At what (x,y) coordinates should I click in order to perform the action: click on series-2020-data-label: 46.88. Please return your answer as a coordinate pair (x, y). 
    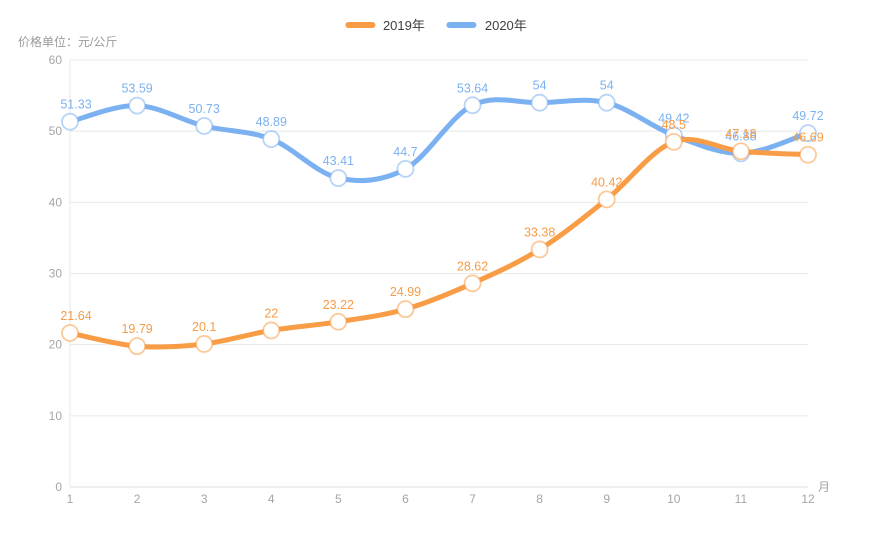
    Looking at the image, I should click on (740, 136).